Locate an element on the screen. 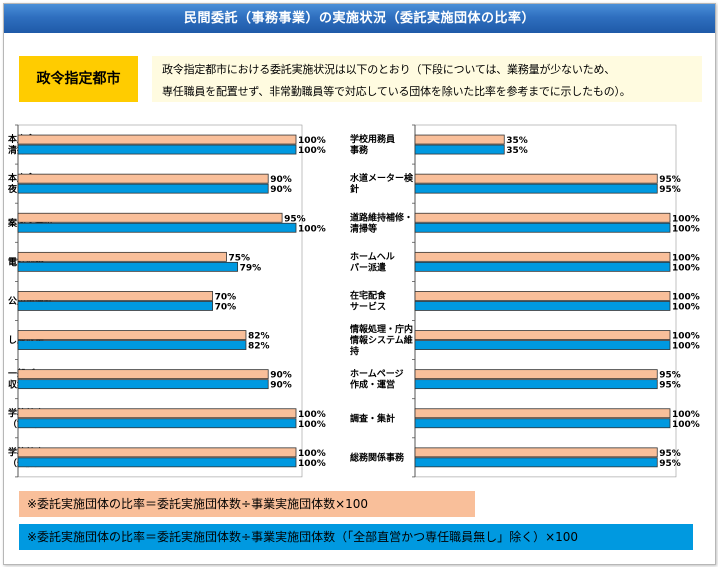 The image size is (718, 567). category-label: 学校用務員事務 is located at coordinates (372, 144).